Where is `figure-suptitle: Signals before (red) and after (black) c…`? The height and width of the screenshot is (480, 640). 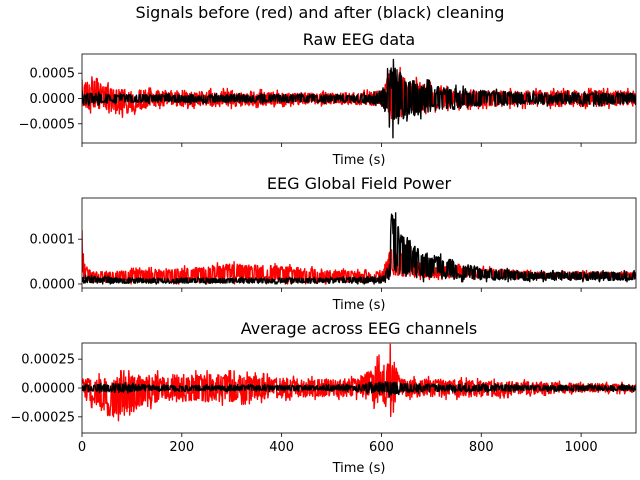
figure-suptitle: Signals before (red) and after (black) c… is located at coordinates (320, 12).